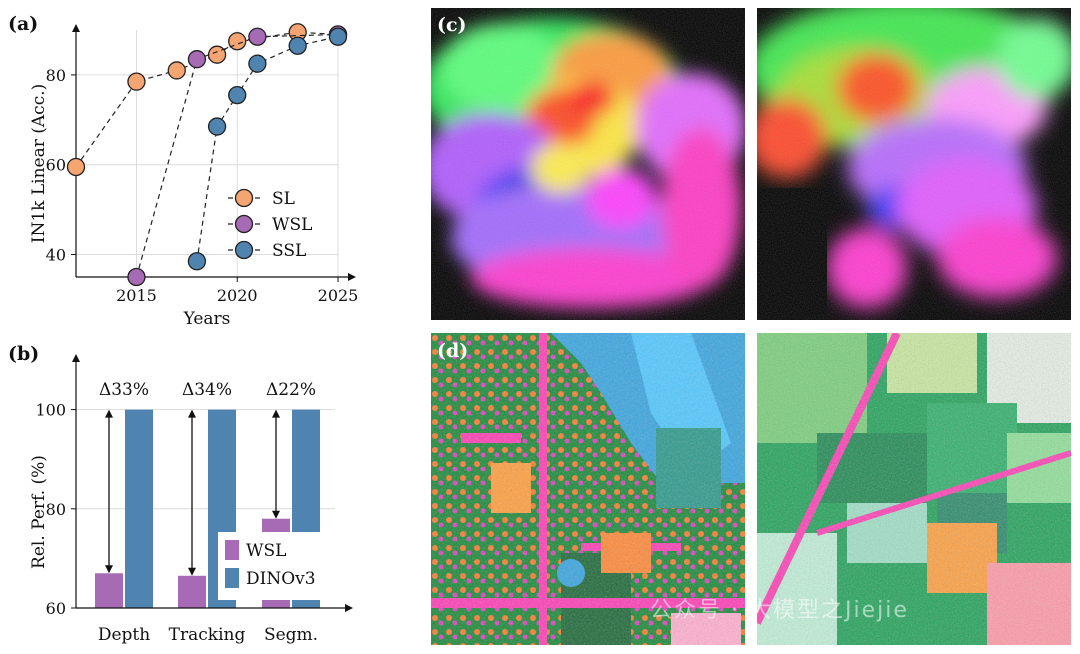  Describe the element at coordinates (291, 390) in the screenshot. I see `delta-annotation: Δ22%` at that location.